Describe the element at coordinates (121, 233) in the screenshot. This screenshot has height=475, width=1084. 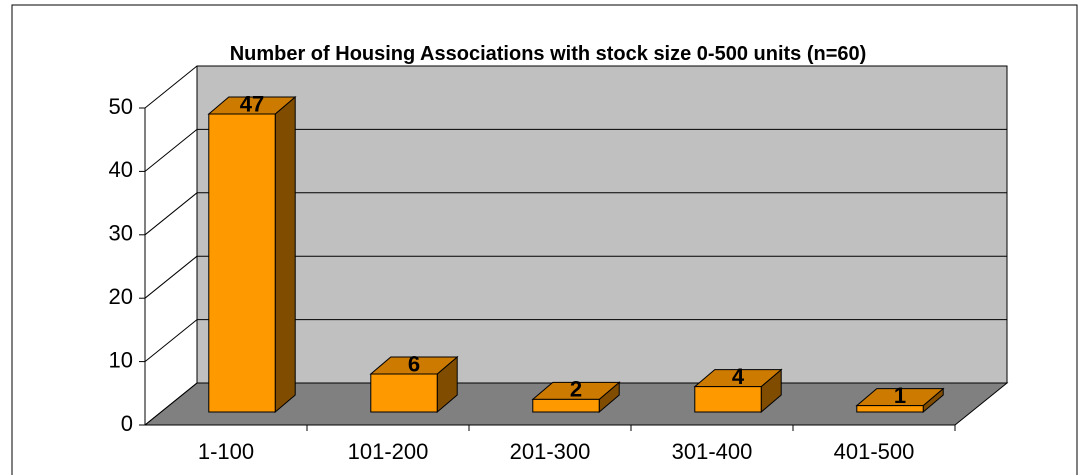
I see `y-tick-label: 30` at that location.